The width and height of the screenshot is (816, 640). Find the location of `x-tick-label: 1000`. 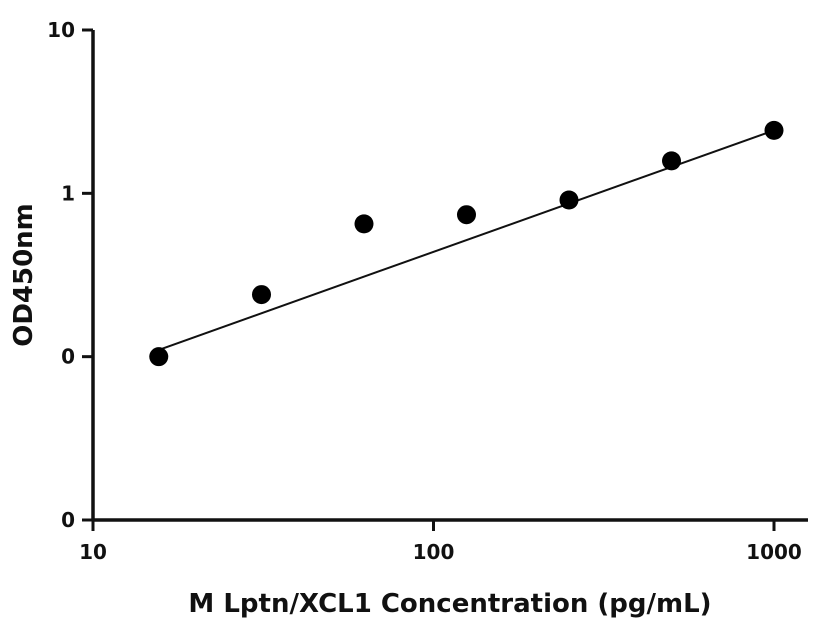

x-tick-label: 1000 is located at coordinates (774, 552).